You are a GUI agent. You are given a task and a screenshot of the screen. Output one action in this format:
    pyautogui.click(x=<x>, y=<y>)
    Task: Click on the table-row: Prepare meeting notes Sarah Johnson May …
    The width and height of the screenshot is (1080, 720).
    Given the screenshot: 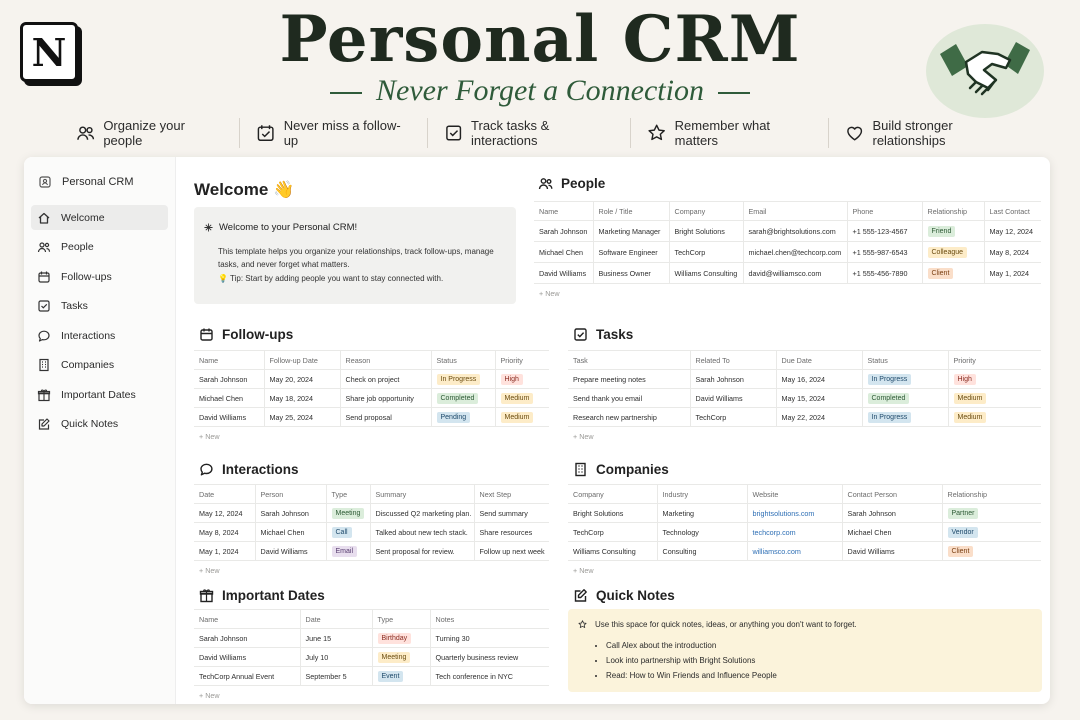 What is the action you would take?
    pyautogui.click(x=804, y=379)
    